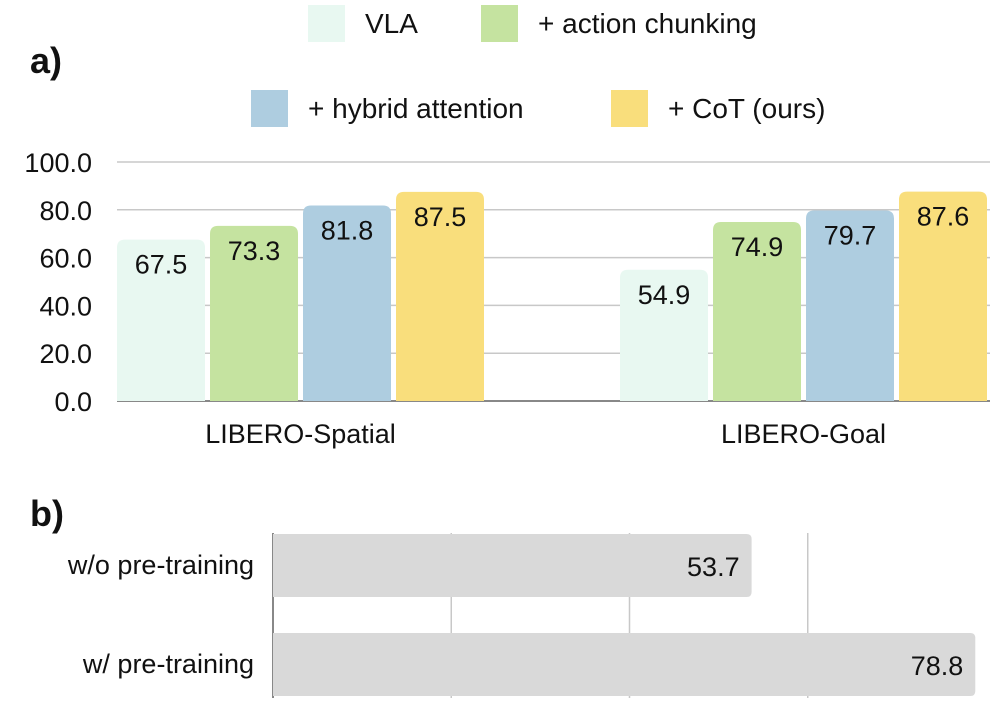 This screenshot has width=995, height=723. Describe the element at coordinates (65, 211) in the screenshot. I see `a-y-tick-label: 80.0` at that location.